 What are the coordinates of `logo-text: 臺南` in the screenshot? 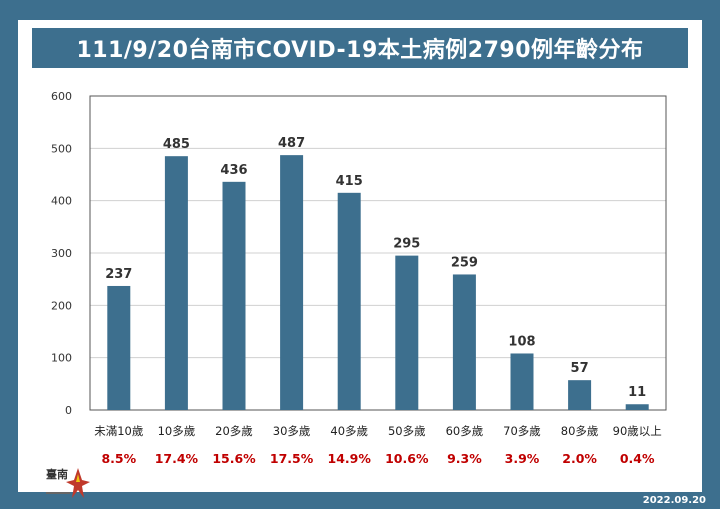 It's located at (57, 474).